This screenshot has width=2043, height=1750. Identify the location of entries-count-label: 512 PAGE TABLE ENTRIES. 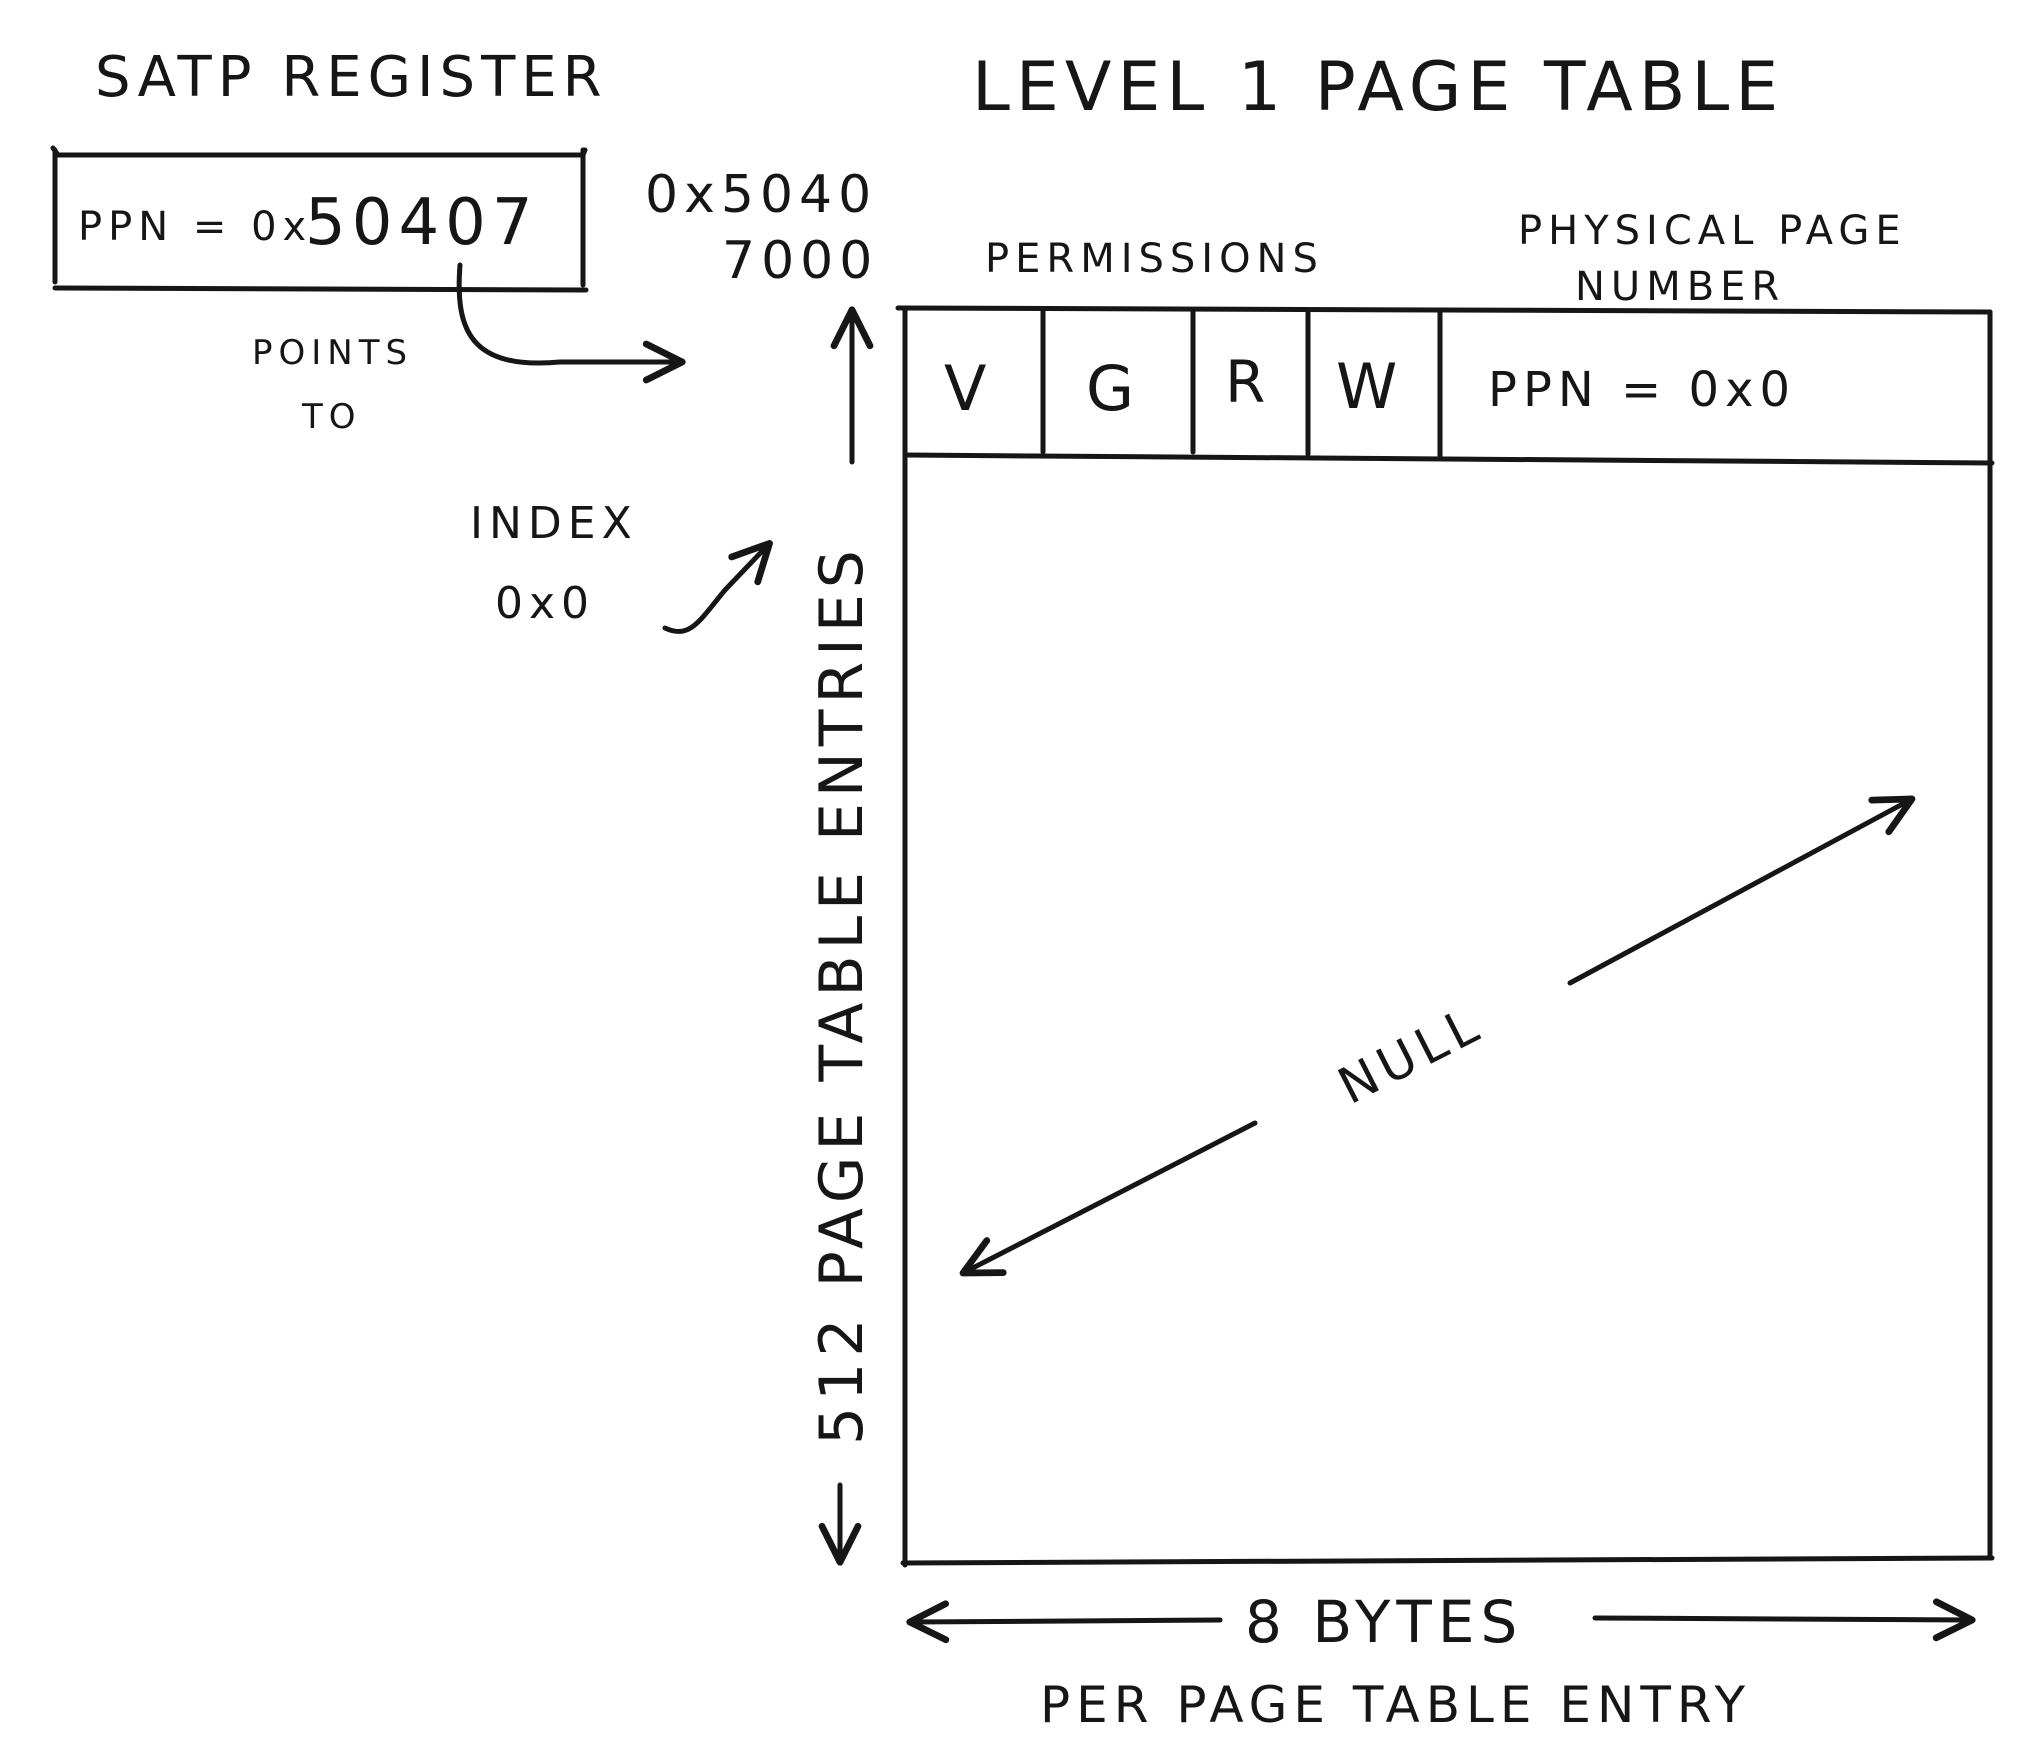
(842, 994).